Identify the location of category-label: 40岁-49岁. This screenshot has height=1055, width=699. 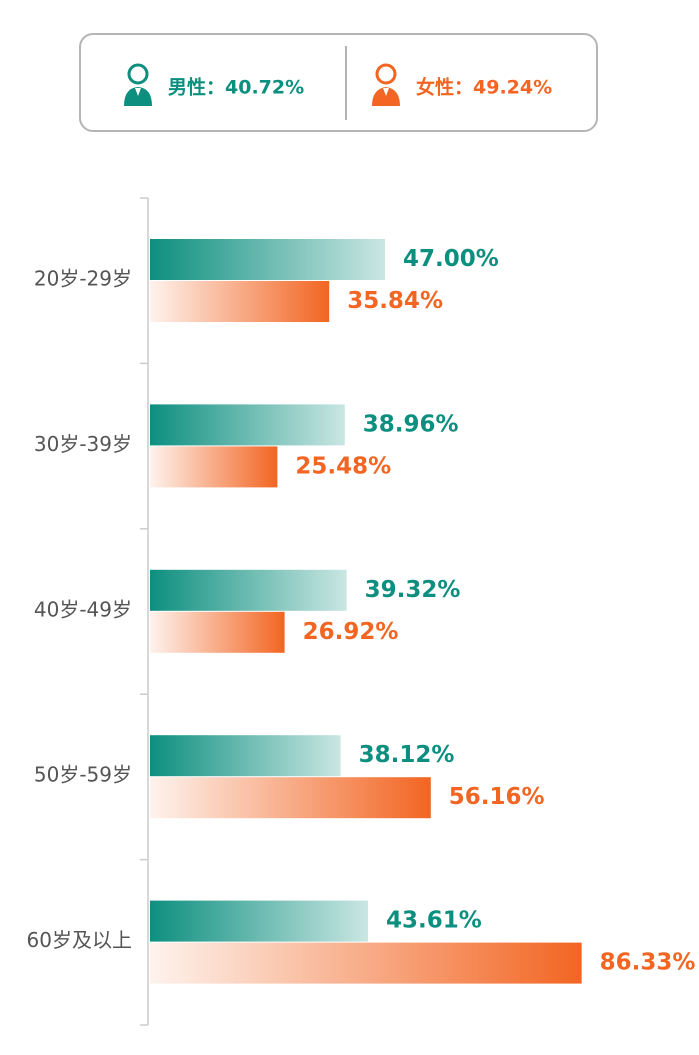
(83, 609).